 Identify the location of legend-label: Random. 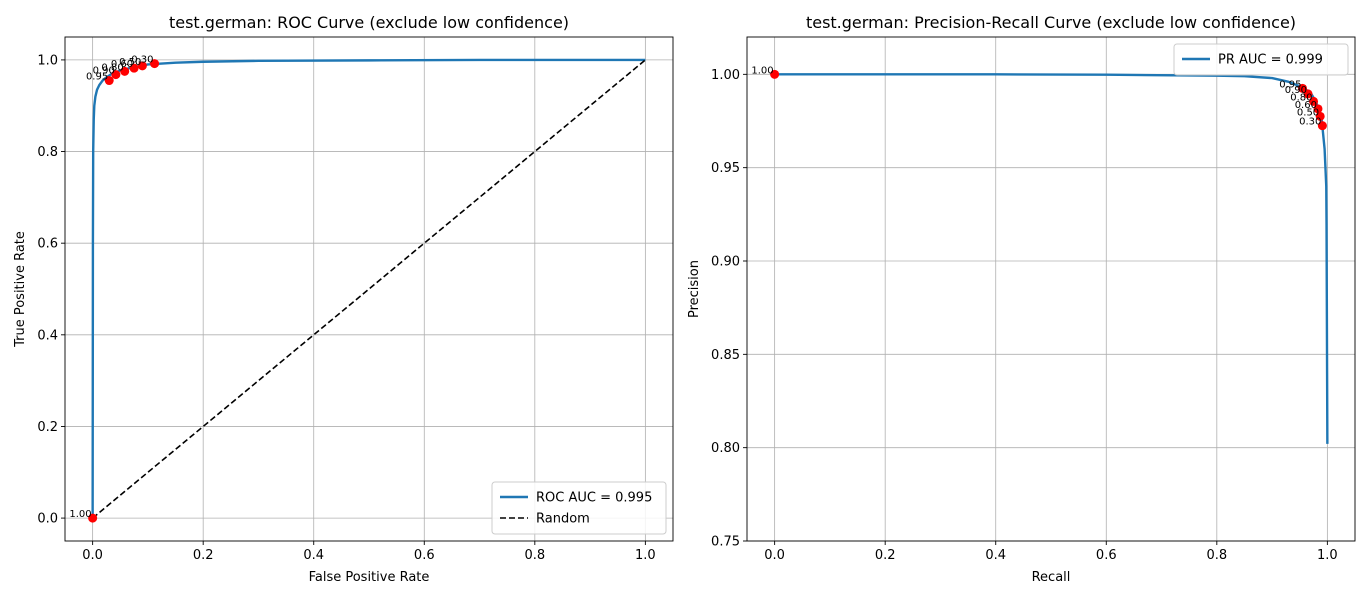
(563, 519).